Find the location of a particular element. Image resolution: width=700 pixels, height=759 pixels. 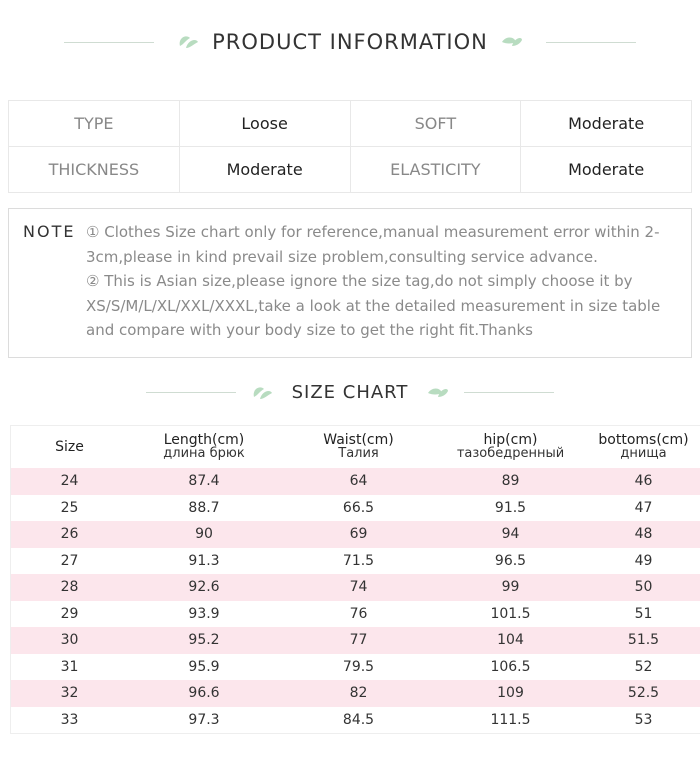

size-cell: 79.5 is located at coordinates (358, 666).